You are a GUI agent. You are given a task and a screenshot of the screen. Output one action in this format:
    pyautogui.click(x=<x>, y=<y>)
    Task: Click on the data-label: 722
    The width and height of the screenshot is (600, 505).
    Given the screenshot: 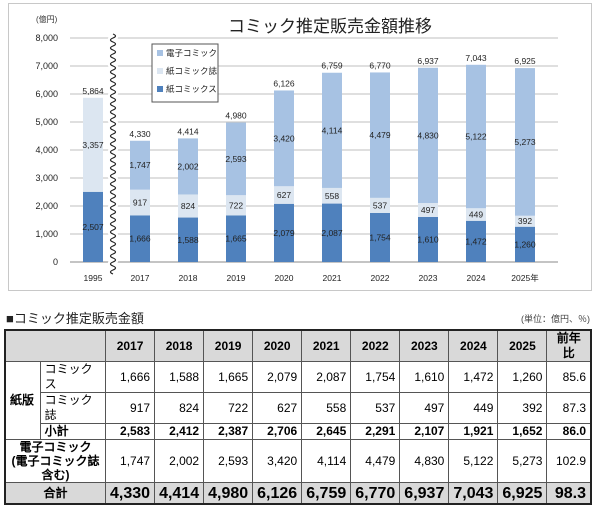 What is the action you would take?
    pyautogui.click(x=236, y=205)
    